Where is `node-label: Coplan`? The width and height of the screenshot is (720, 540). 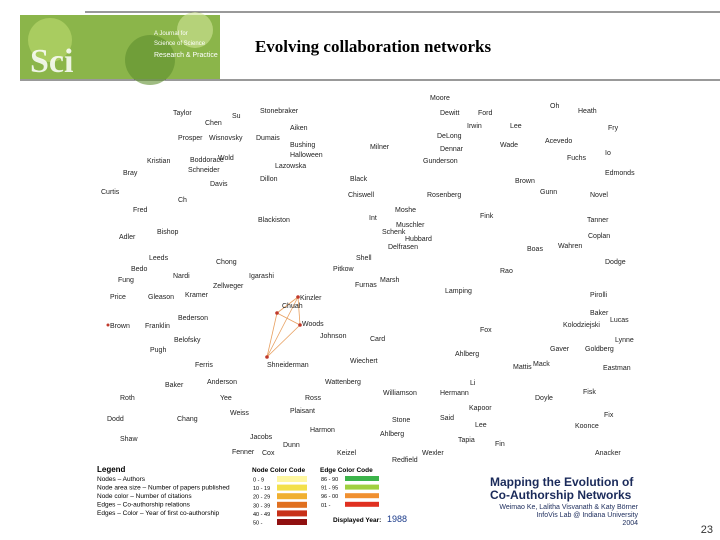
node-label: Coplan is located at coordinates (599, 236).